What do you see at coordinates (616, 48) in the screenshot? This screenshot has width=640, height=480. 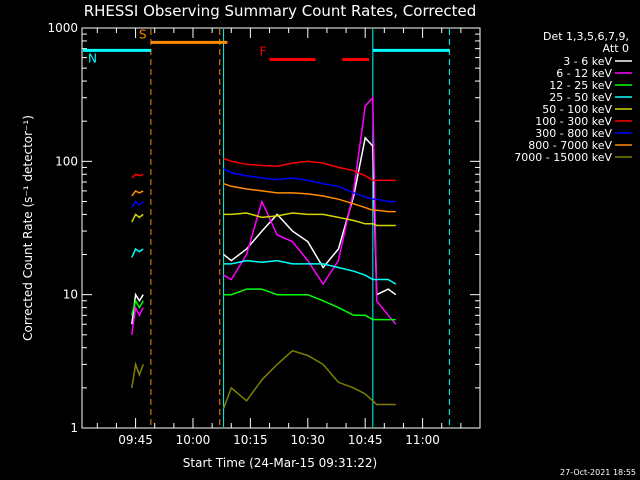 I see `legend-header-line2: Att 0` at bounding box center [616, 48].